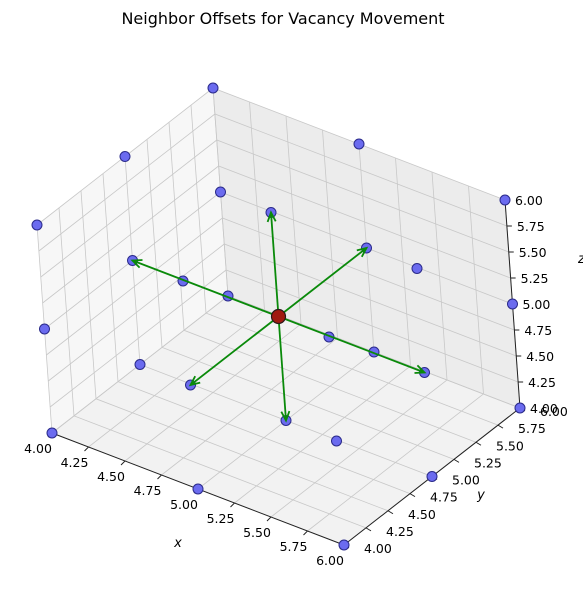 The height and width of the screenshot is (590, 583). What do you see at coordinates (529, 200) in the screenshot?
I see `z-tick-label: 6.00` at bounding box center [529, 200].